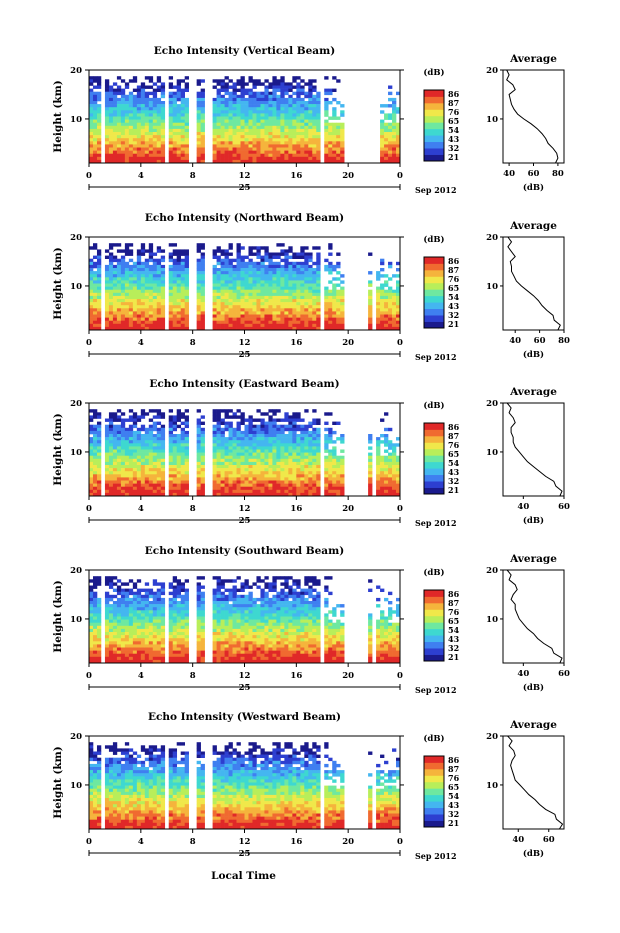  What do you see at coordinates (434, 286) in the screenshot?
I see `colorbar-swatch` at bounding box center [434, 286].